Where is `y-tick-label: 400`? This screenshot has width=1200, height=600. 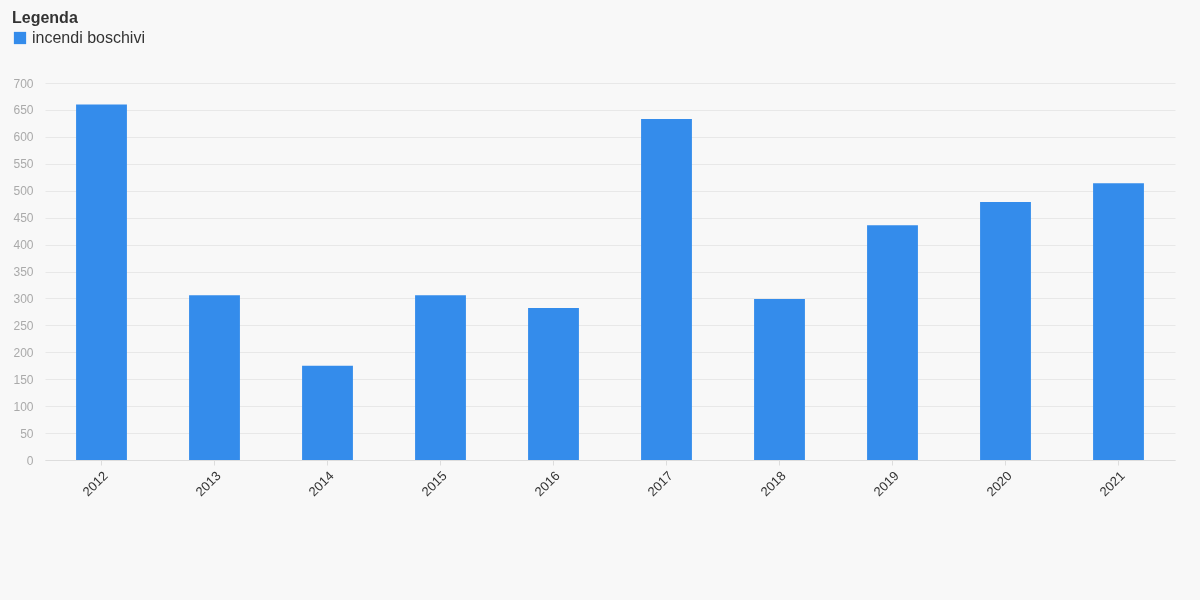
y-tick-label: 400 is located at coordinates (23, 245).